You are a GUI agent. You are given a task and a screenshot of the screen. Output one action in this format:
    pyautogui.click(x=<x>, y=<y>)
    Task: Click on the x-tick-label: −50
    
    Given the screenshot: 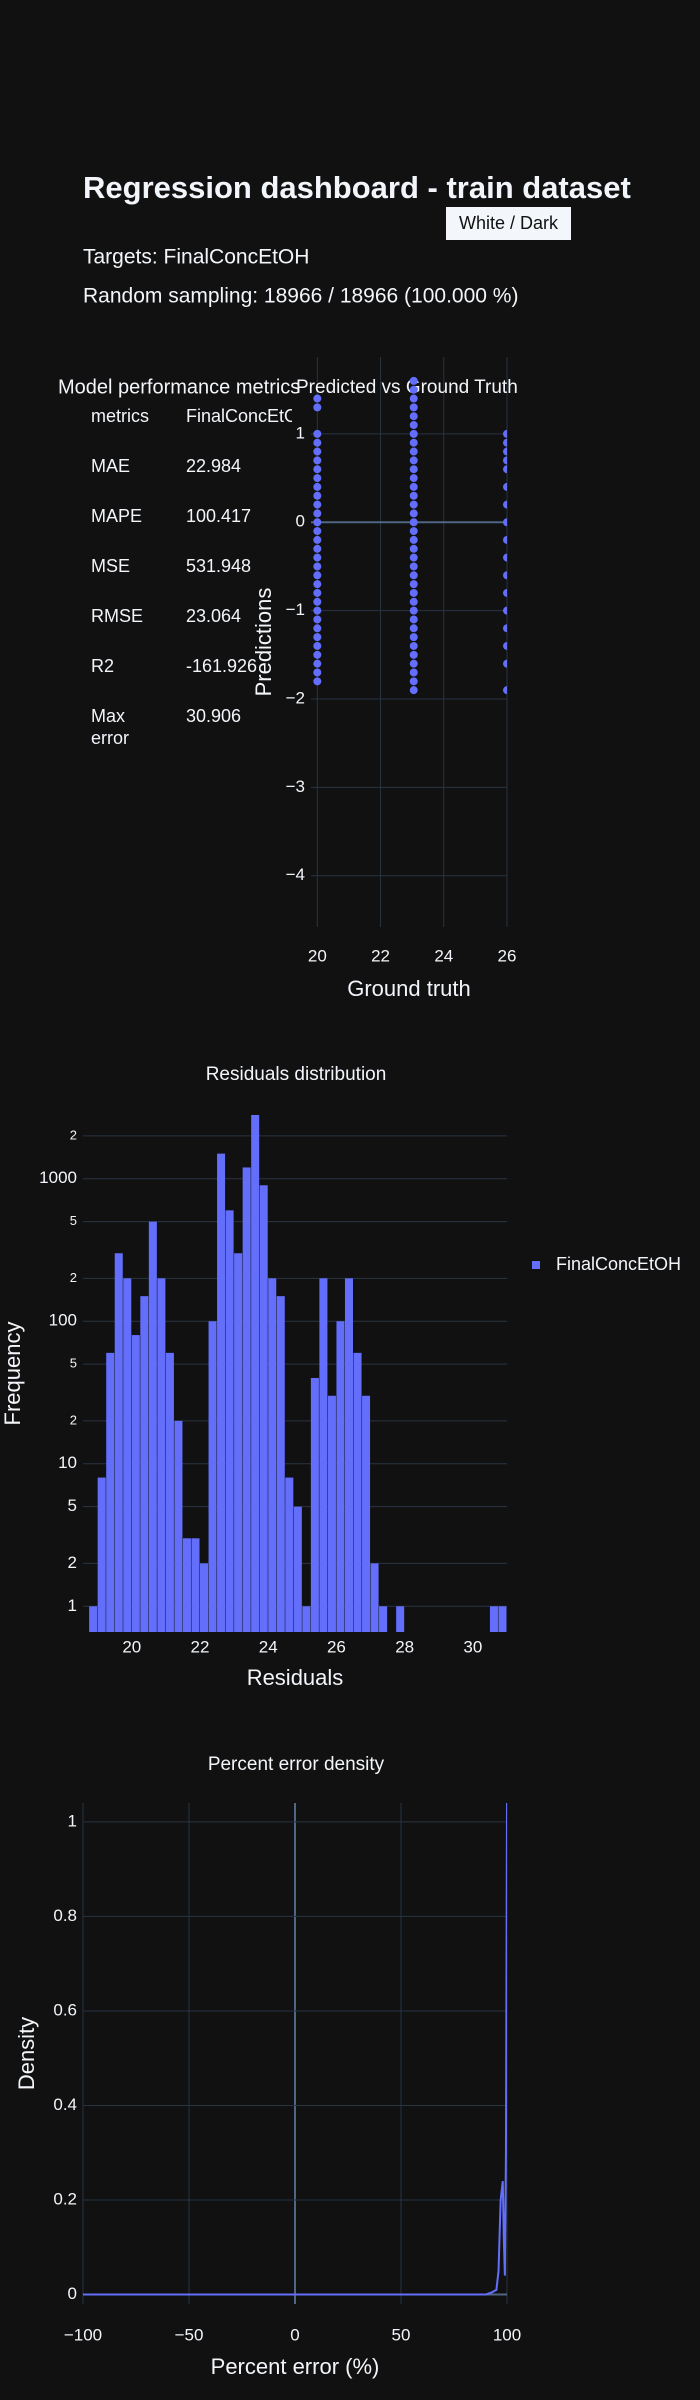 What is the action you would take?
    pyautogui.click(x=189, y=2334)
    